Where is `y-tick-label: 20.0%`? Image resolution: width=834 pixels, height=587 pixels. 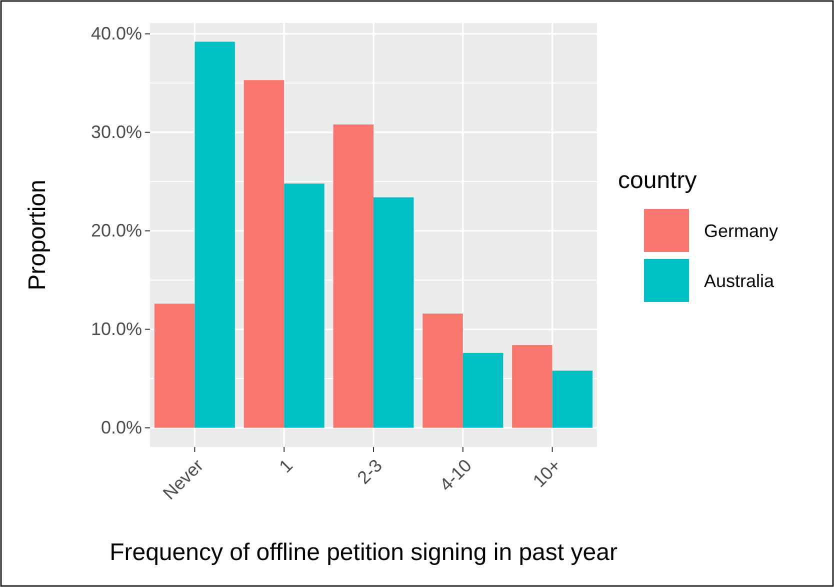 y-tick-label: 20.0% is located at coordinates (116, 230).